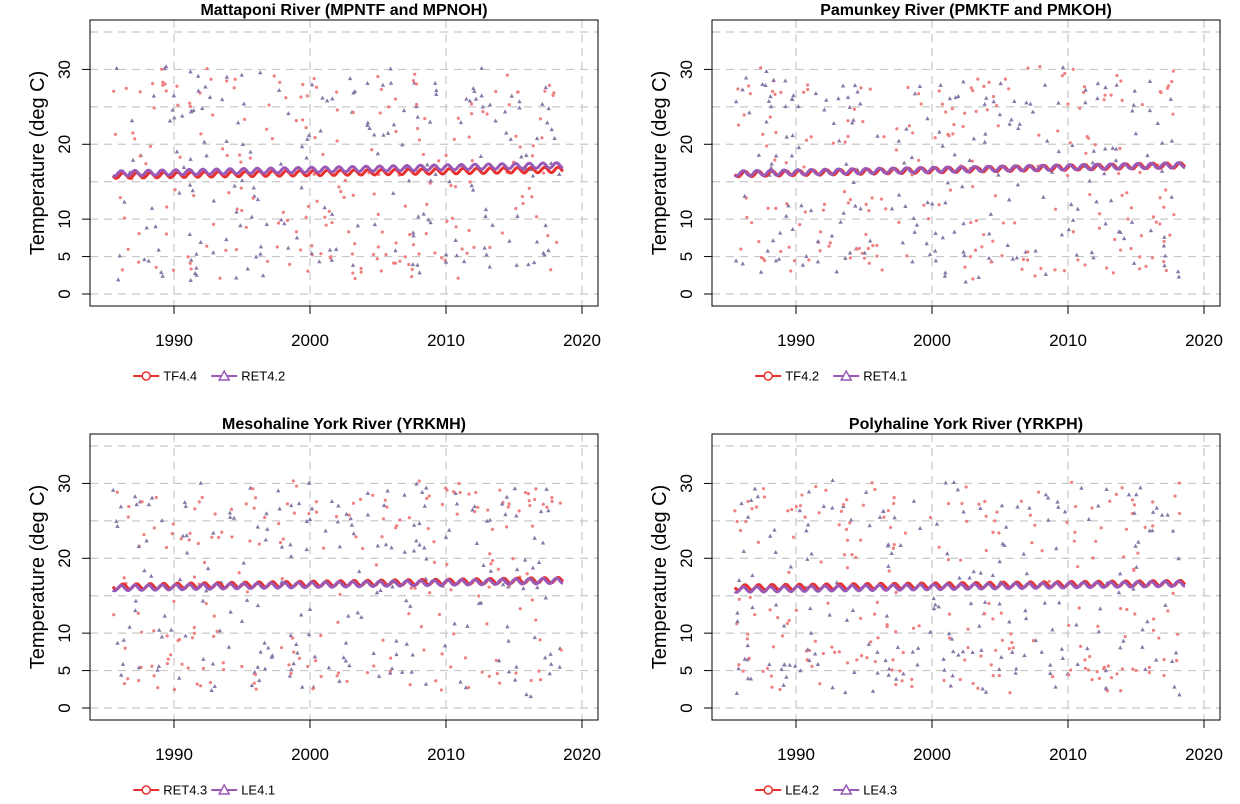 Image resolution: width=1240 pixels, height=804 pixels. Describe the element at coordinates (174, 340) in the screenshot. I see `x-tick-label: 1990` at that location.